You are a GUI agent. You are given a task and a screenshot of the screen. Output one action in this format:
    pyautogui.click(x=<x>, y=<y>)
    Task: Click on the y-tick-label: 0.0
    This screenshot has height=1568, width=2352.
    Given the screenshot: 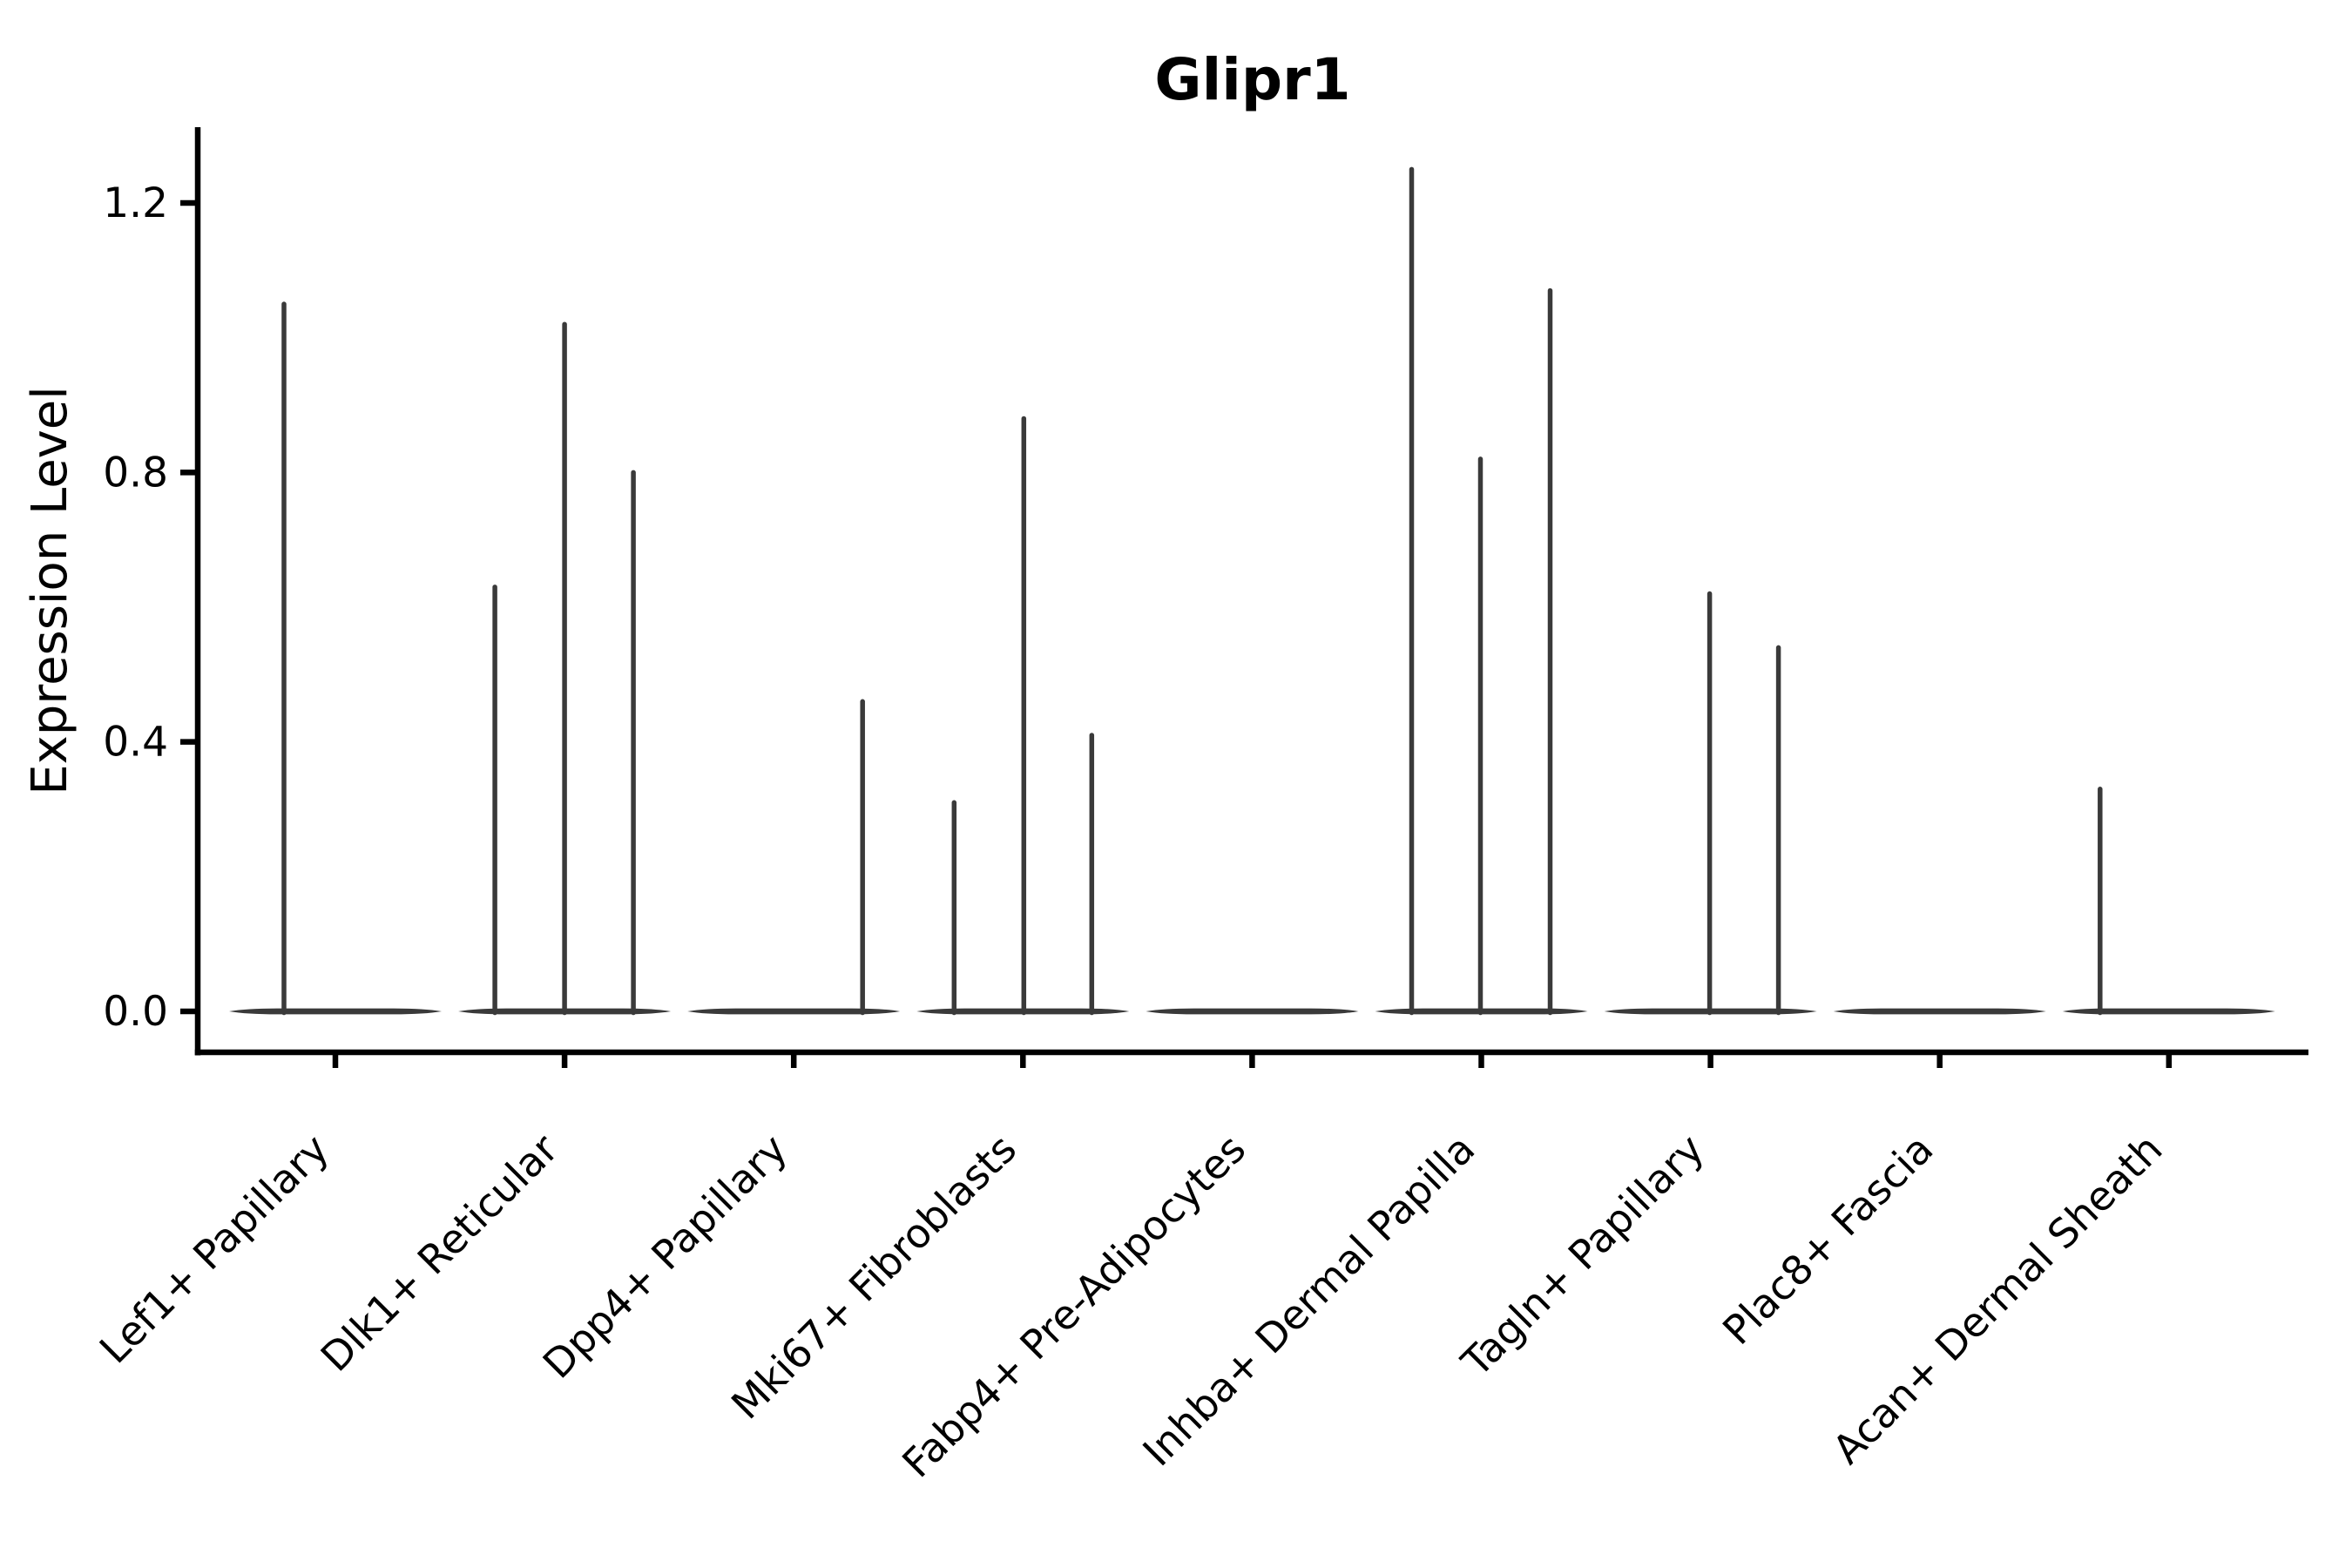 What is the action you would take?
    pyautogui.click(x=135, y=1012)
    